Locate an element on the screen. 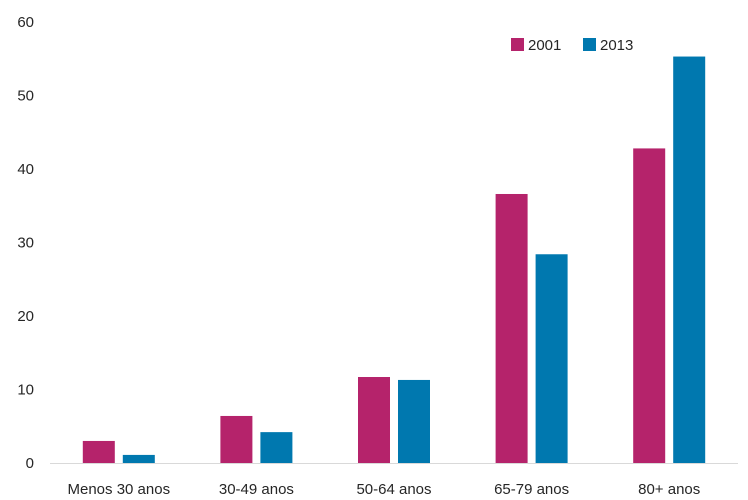 The width and height of the screenshot is (748, 500). legend-swatch-2001 is located at coordinates (517, 44).